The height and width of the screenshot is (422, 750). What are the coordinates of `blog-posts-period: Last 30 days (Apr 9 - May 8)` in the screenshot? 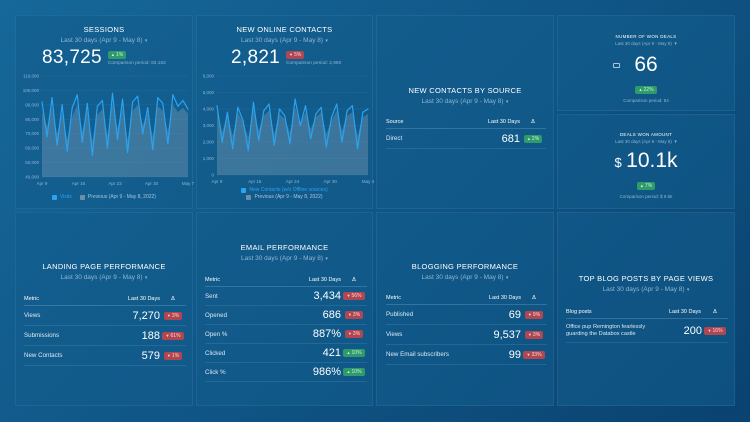 It's located at (643, 289).